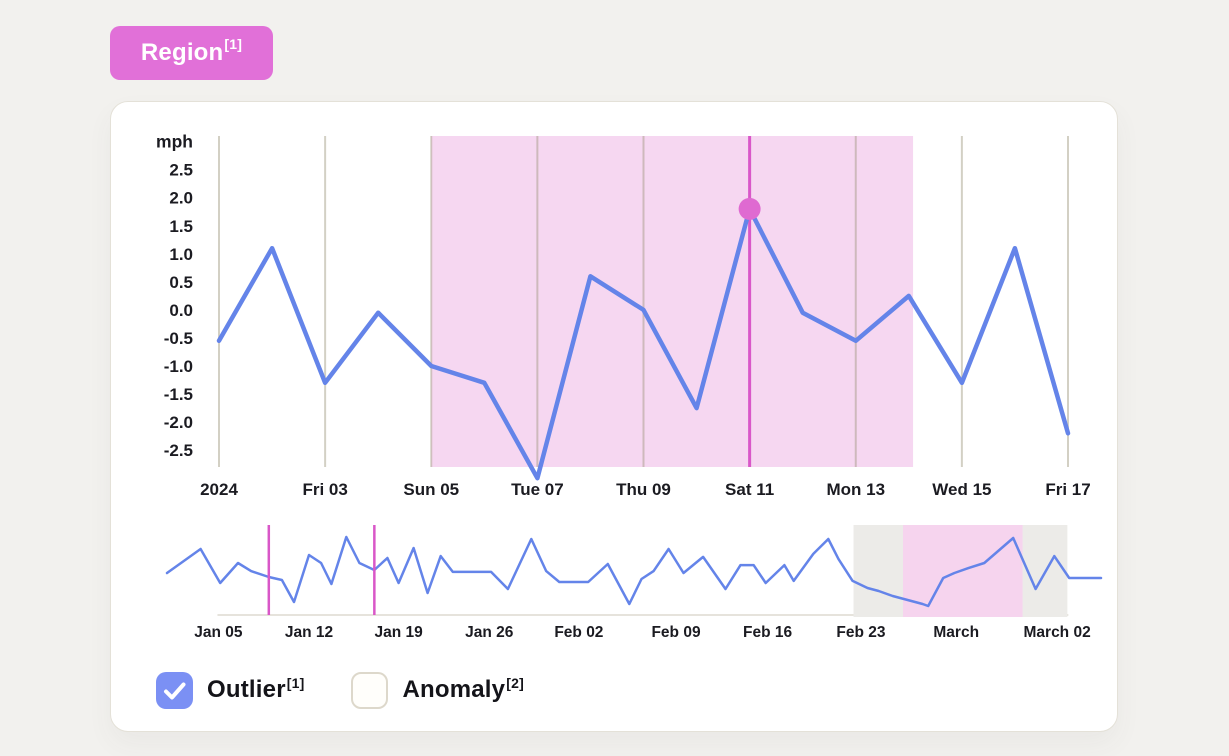 Image resolution: width=1229 pixels, height=756 pixels. I want to click on outlier-checkbox-label: Outlier[1], so click(256, 689).